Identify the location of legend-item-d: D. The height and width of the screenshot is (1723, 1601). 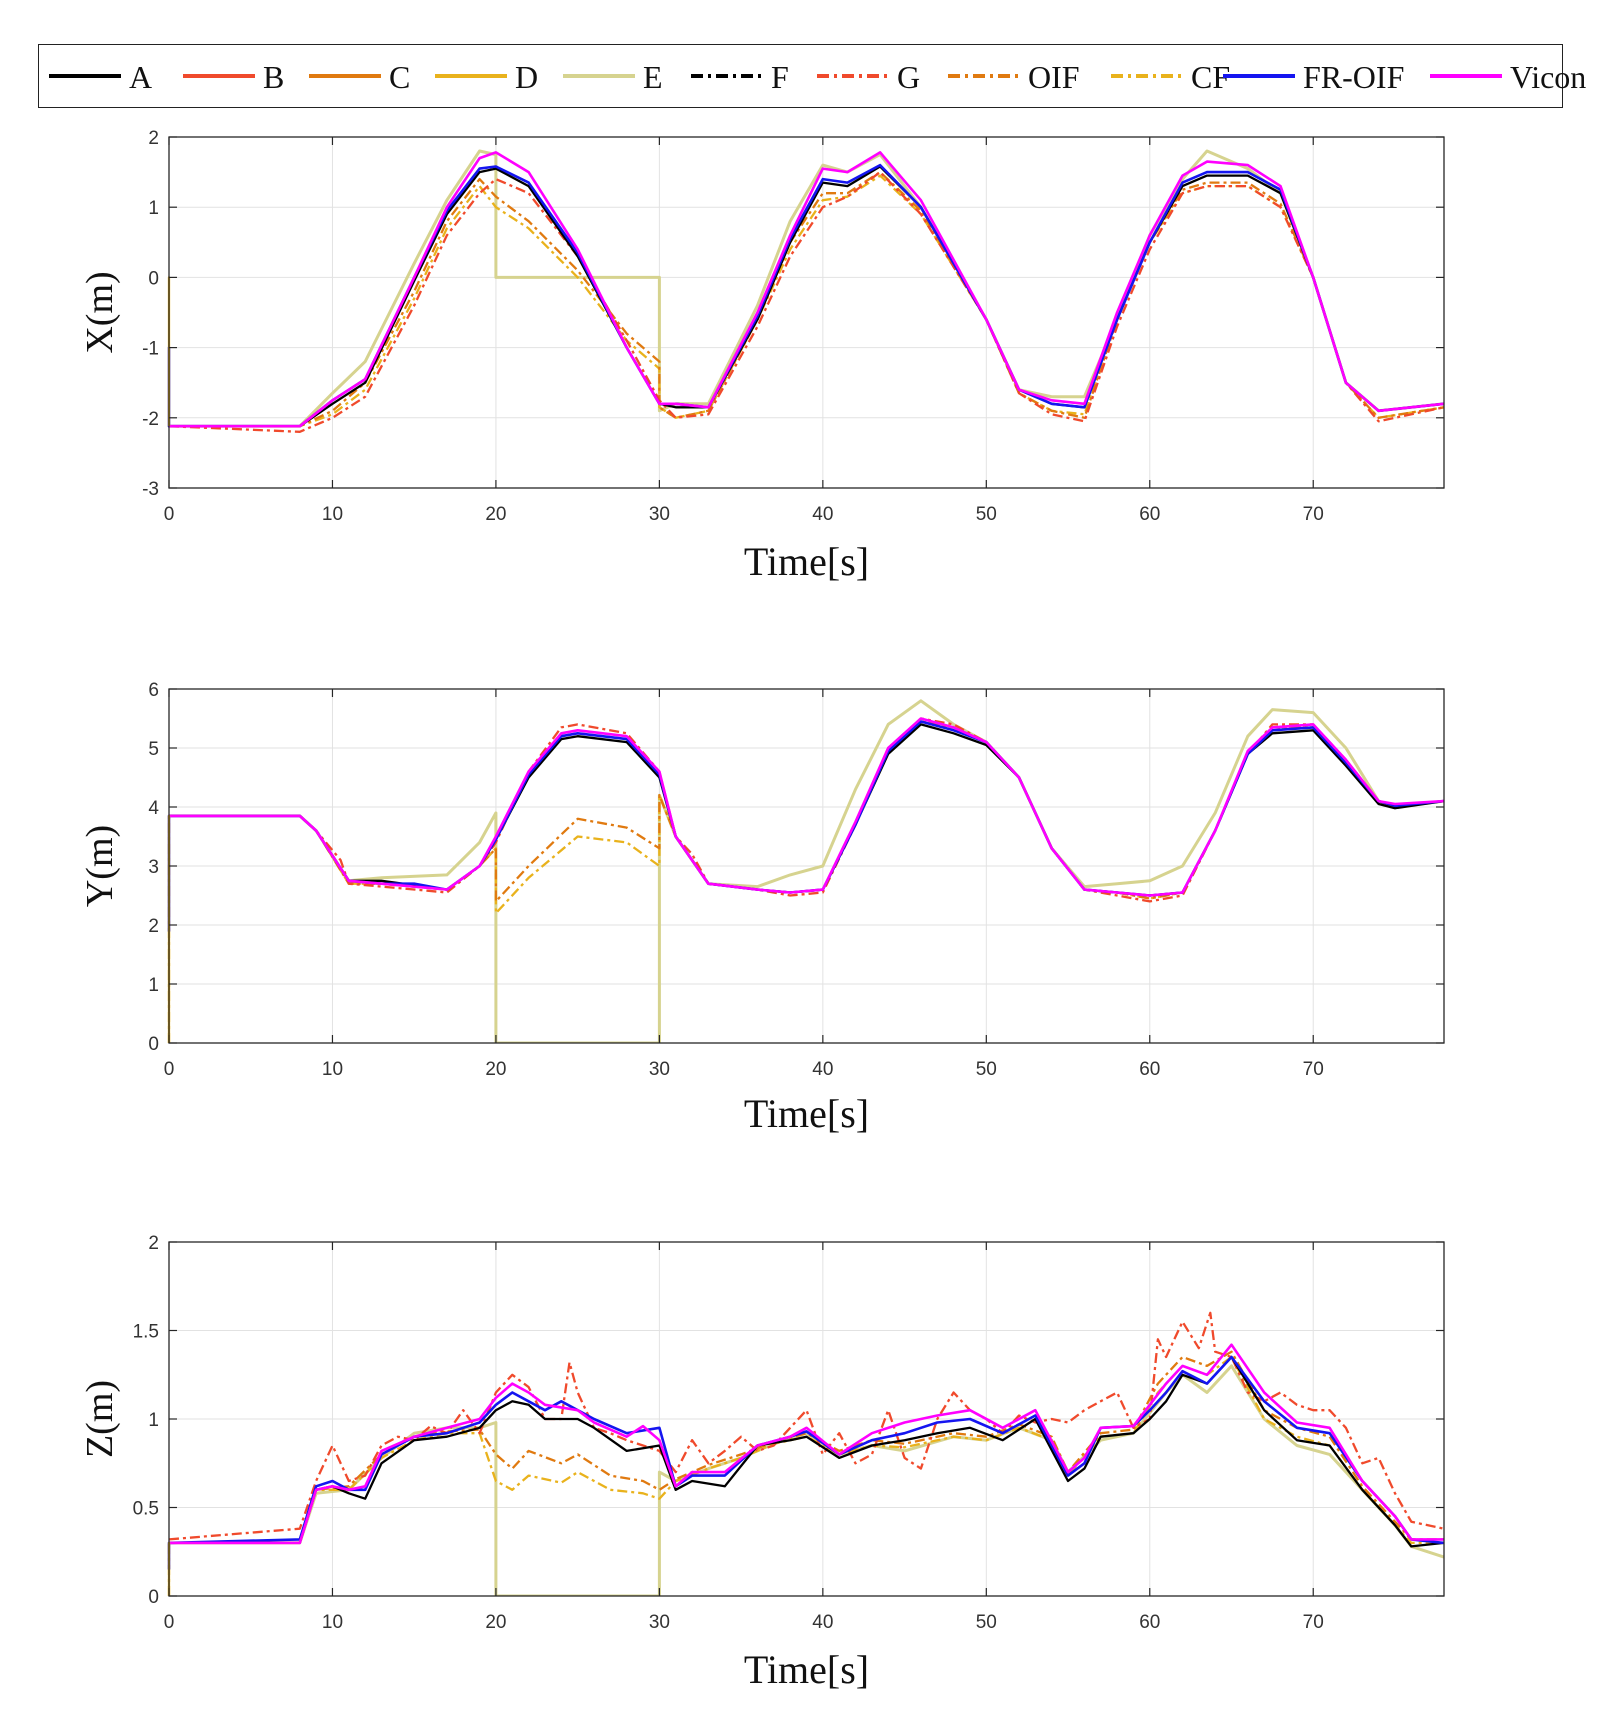
(486, 77).